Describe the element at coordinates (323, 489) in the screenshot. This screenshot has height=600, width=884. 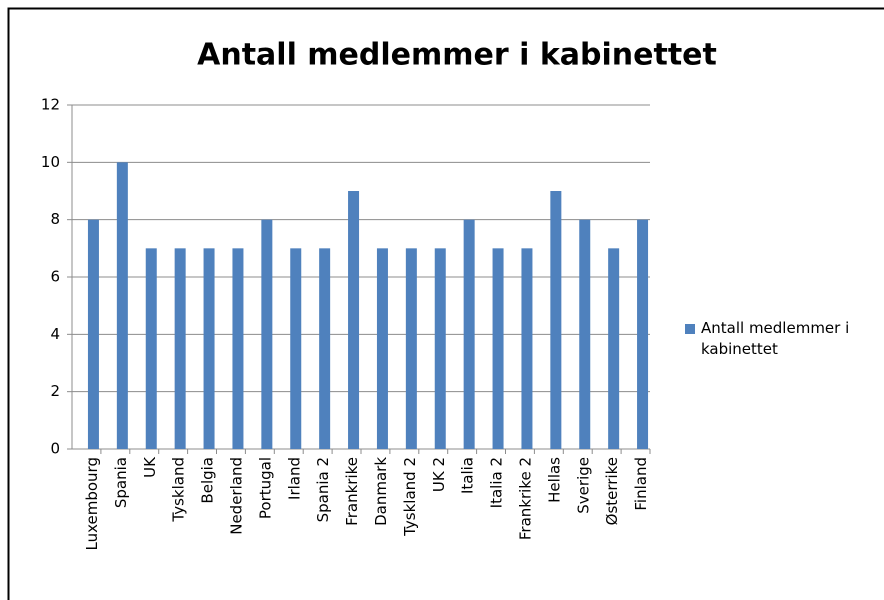
I see `x-tick-label: Spania 2` at that location.